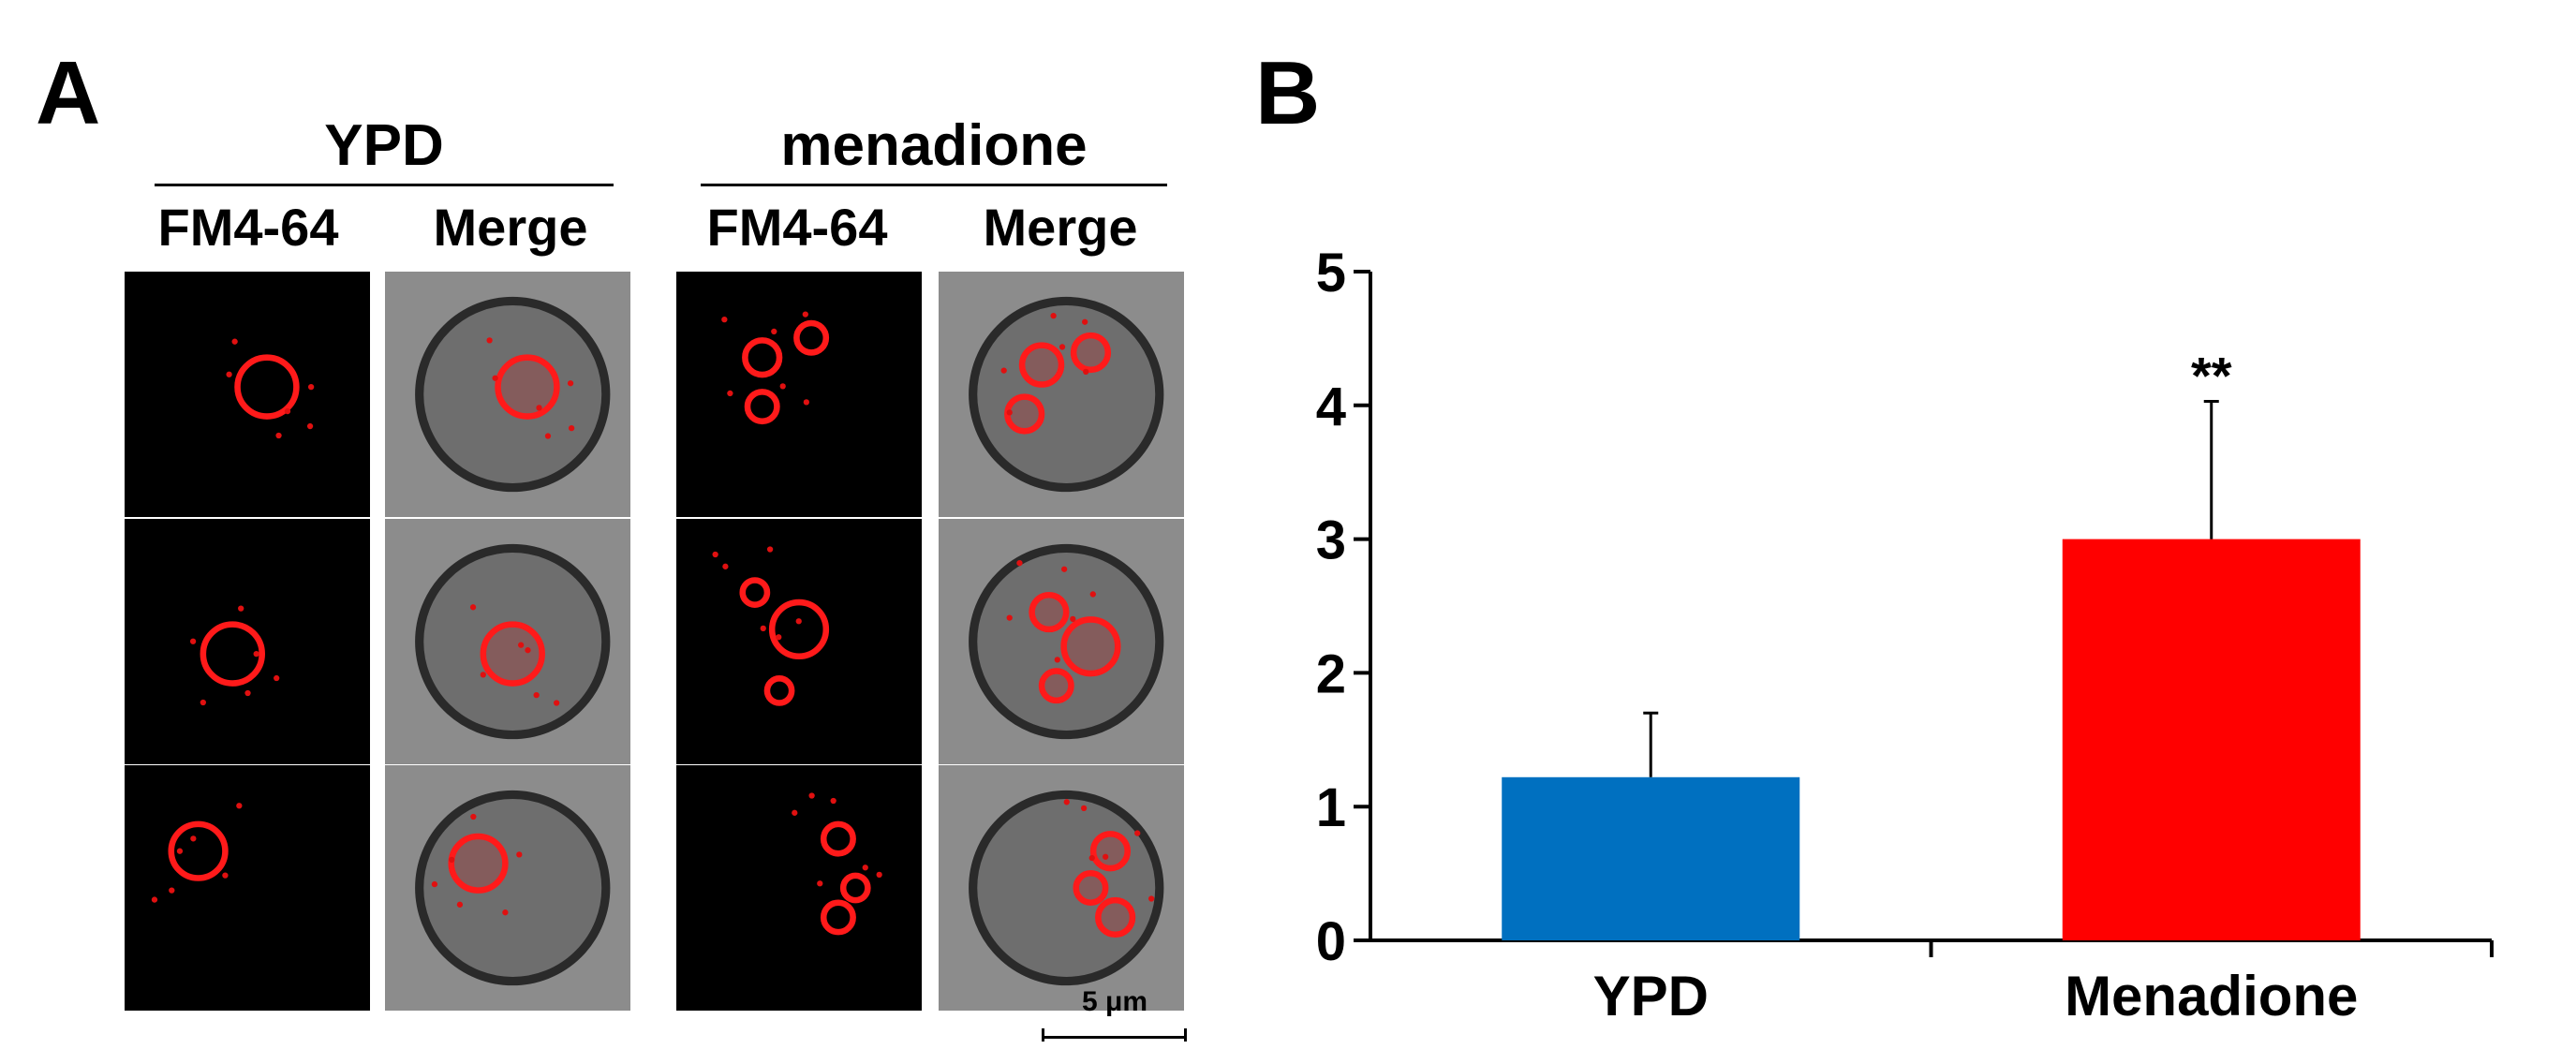  What do you see at coordinates (68, 93) in the screenshot?
I see `panel-a-letter: A` at bounding box center [68, 93].